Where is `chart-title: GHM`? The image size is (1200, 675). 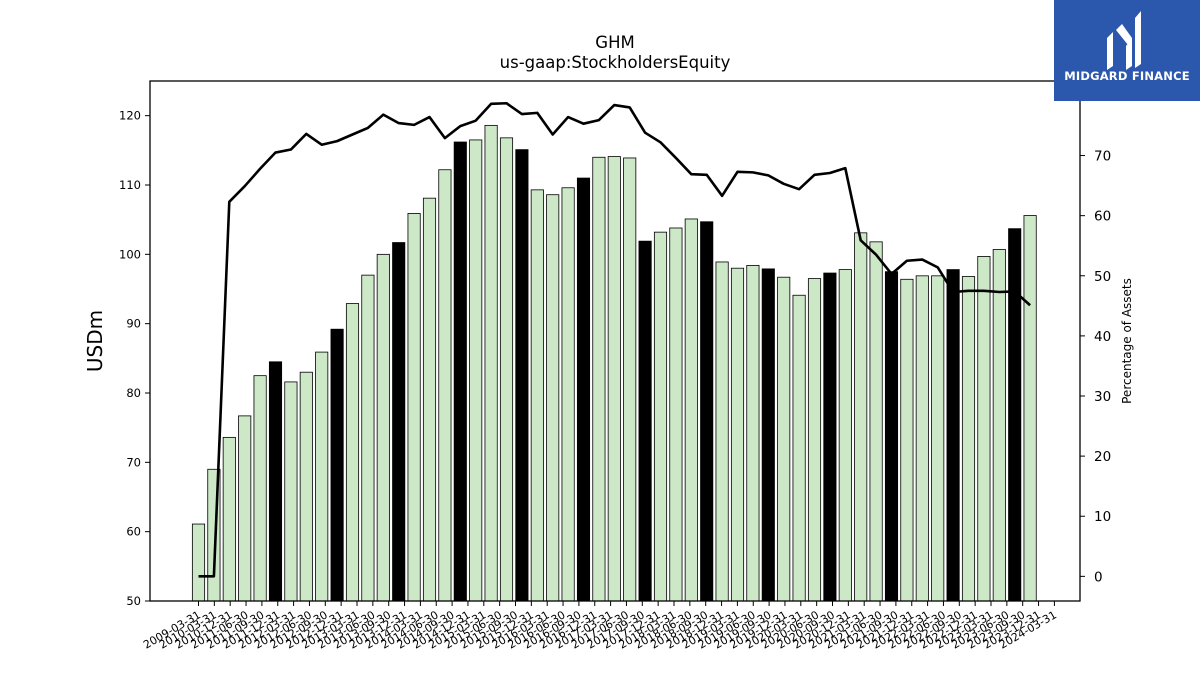
chart-title: GHM is located at coordinates (614, 42).